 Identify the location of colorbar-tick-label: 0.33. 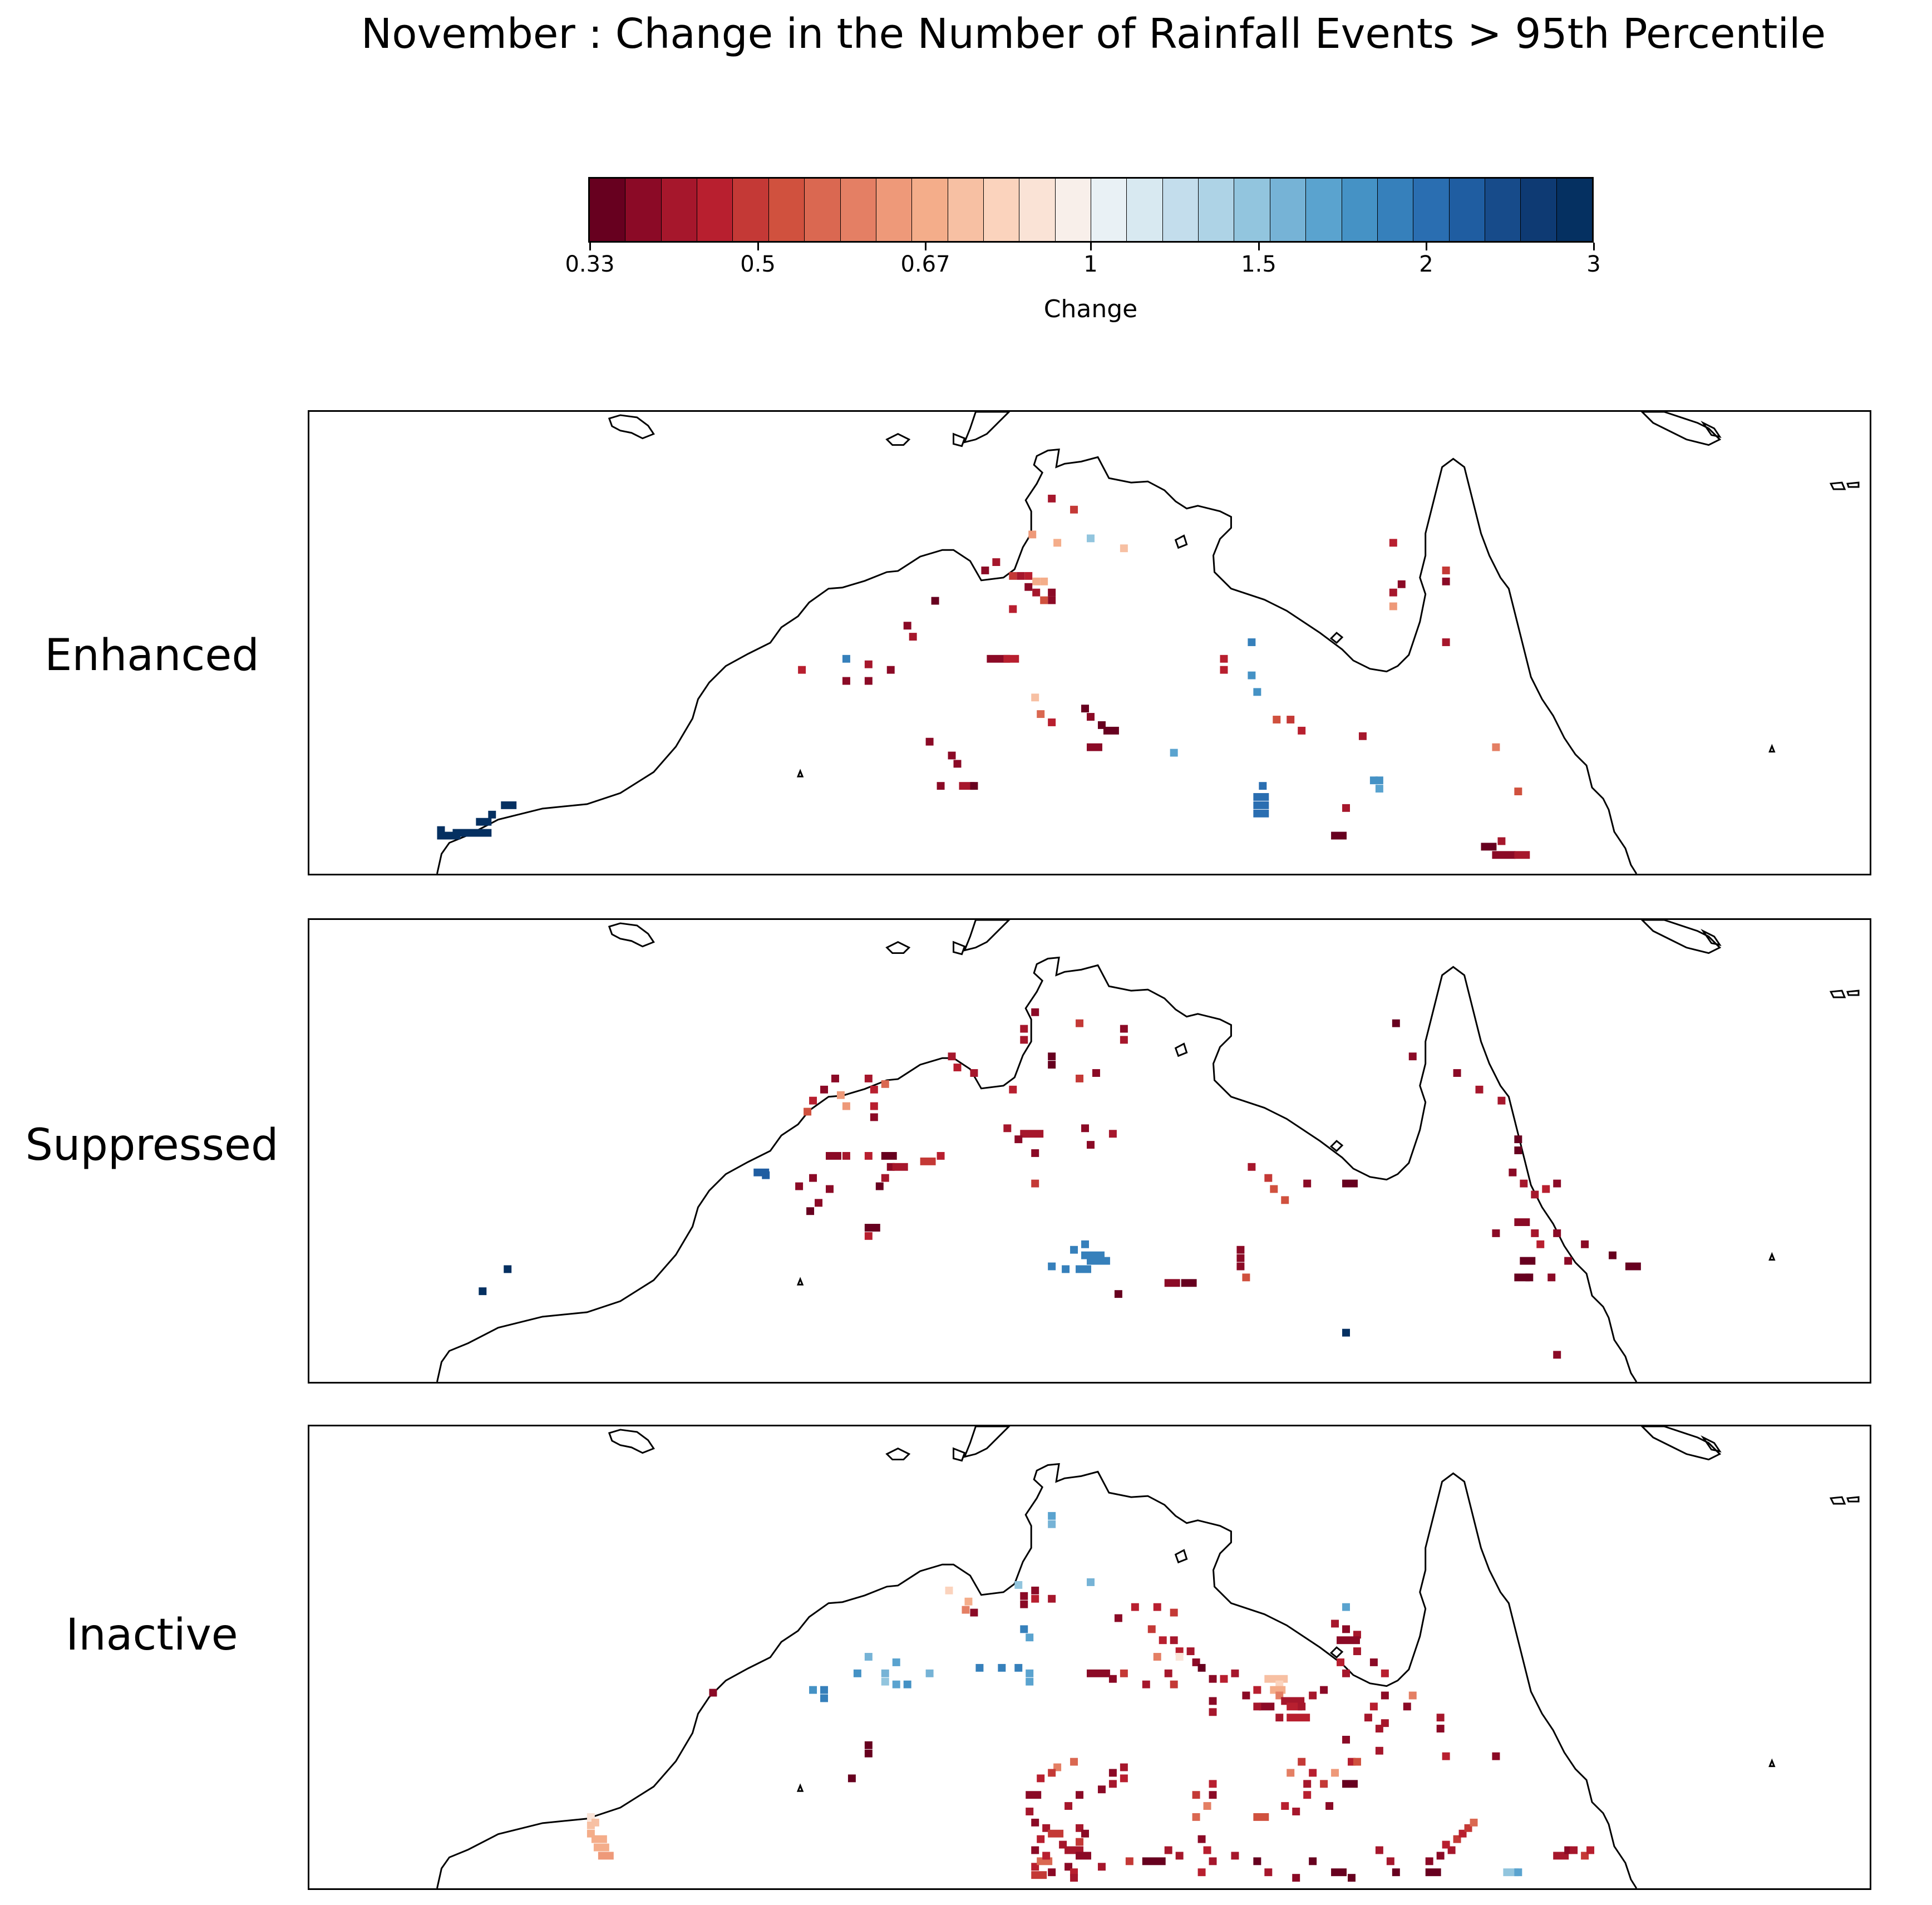
(590, 264).